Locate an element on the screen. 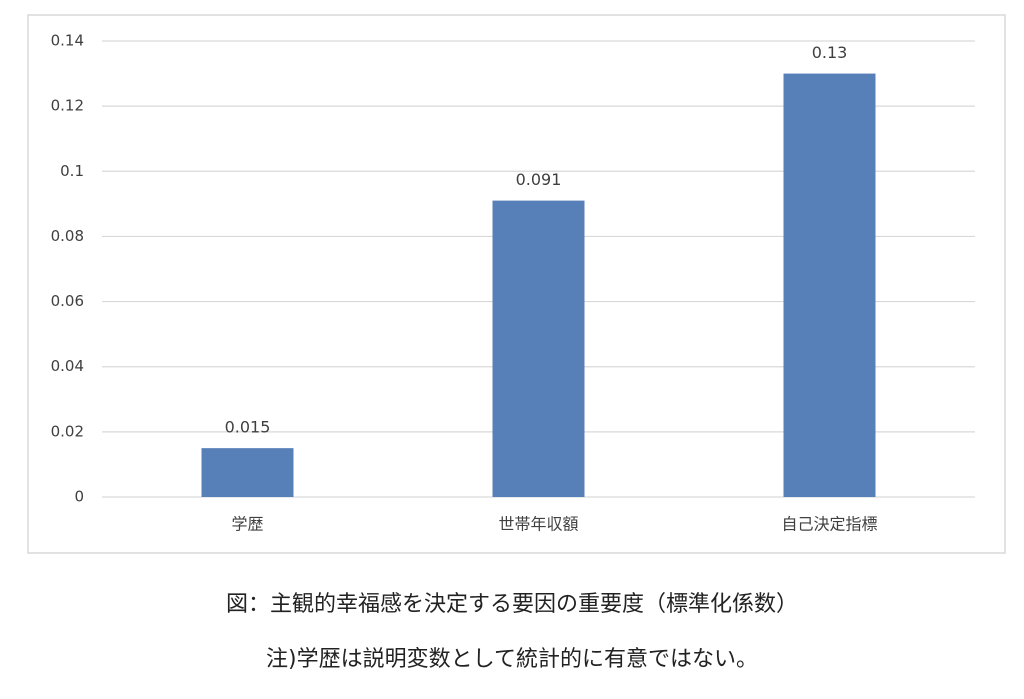  value-label: 0.13 is located at coordinates (830, 52).